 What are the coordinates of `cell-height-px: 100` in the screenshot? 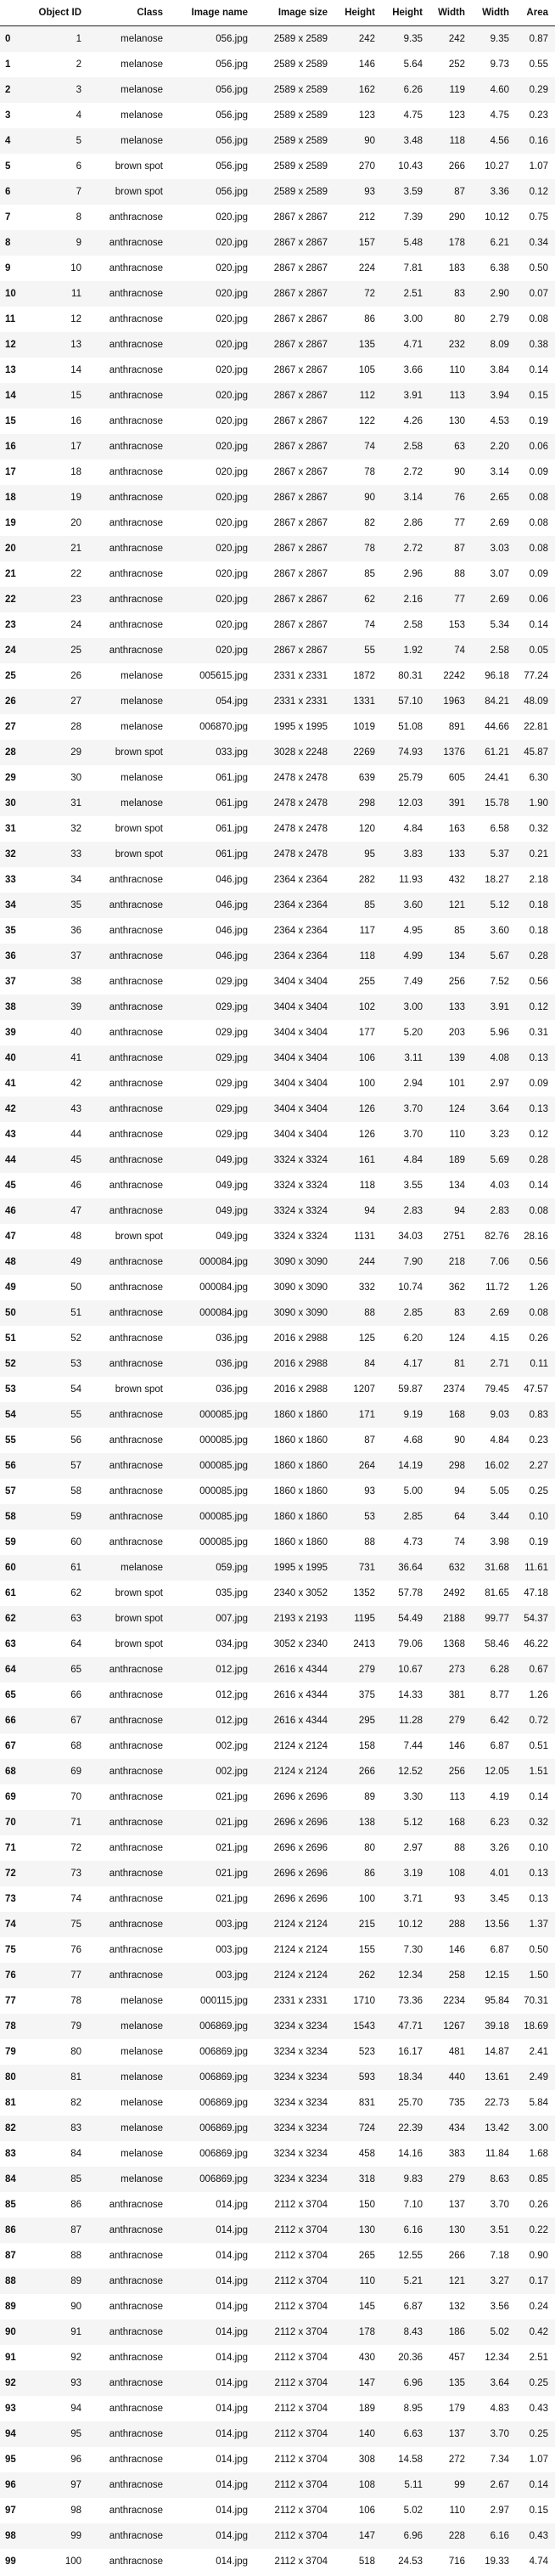 It's located at (366, 1083).